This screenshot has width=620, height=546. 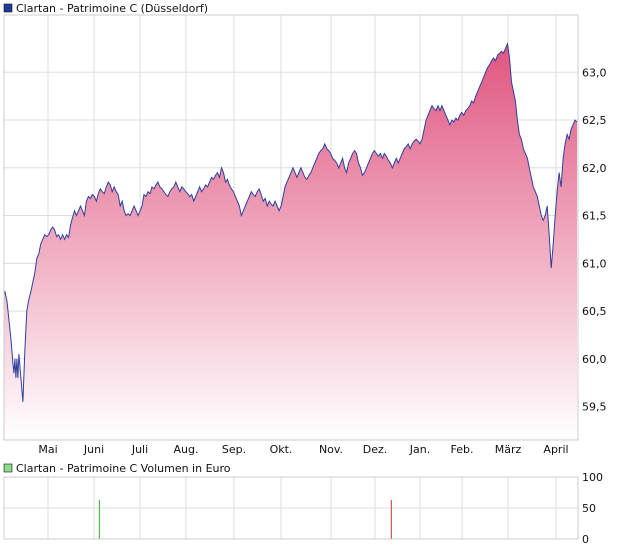 I want to click on x-tick-label: Aug., so click(x=186, y=449).